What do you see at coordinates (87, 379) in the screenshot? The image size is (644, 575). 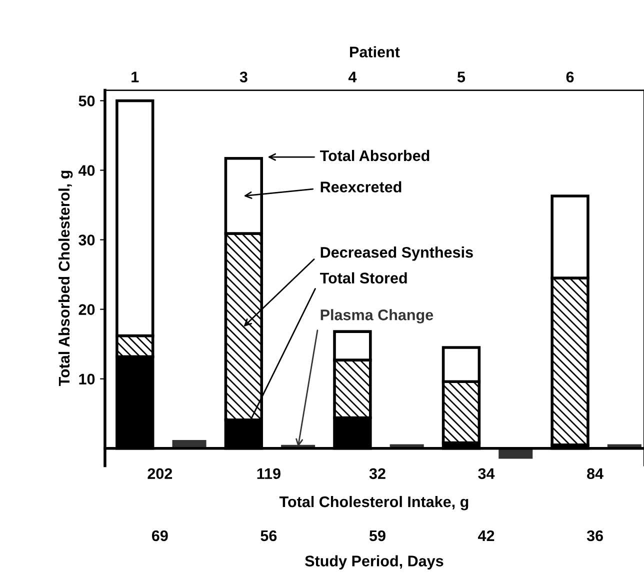 I see `y-tick-label: 10` at bounding box center [87, 379].